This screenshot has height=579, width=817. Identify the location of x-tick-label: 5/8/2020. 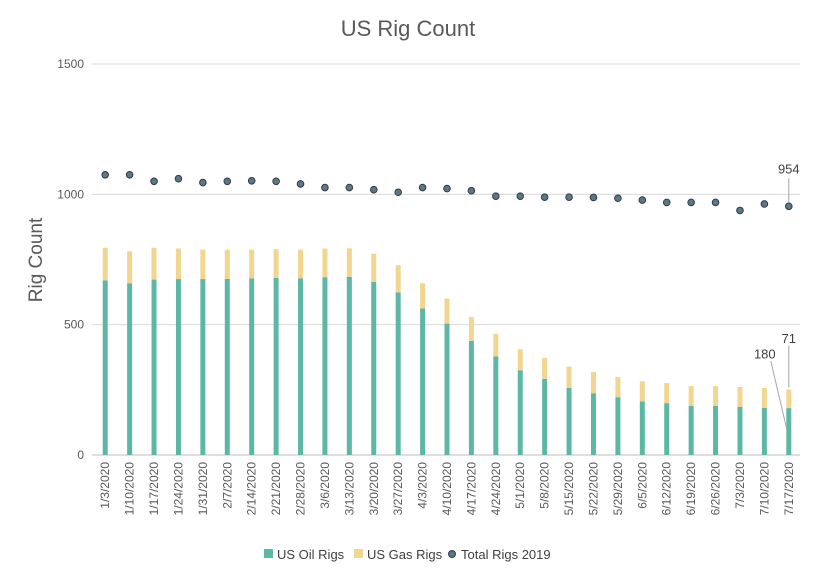
(545, 485).